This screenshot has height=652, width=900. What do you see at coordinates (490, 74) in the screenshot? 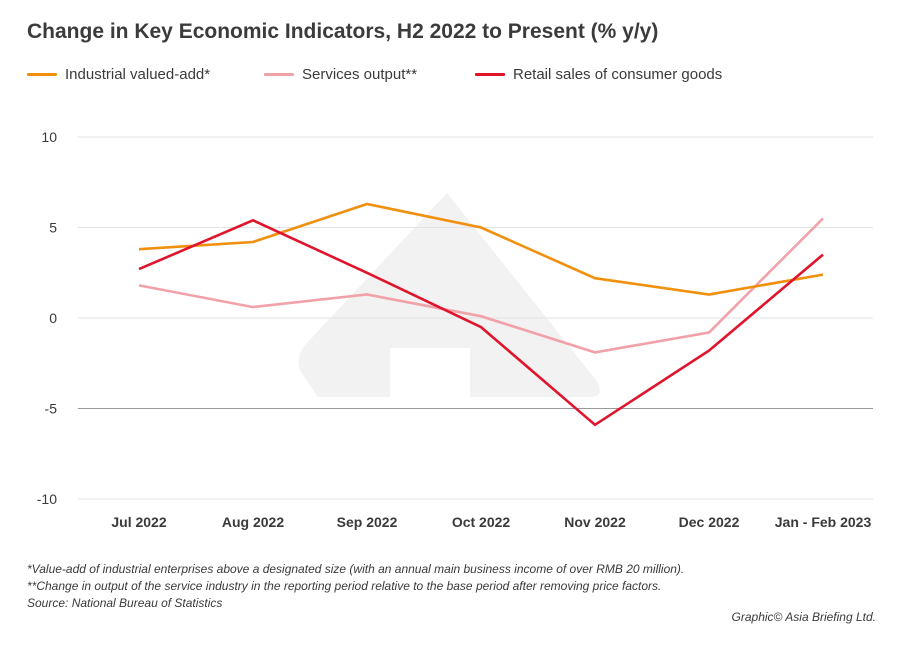
I see `legend-swatch-retail` at bounding box center [490, 74].